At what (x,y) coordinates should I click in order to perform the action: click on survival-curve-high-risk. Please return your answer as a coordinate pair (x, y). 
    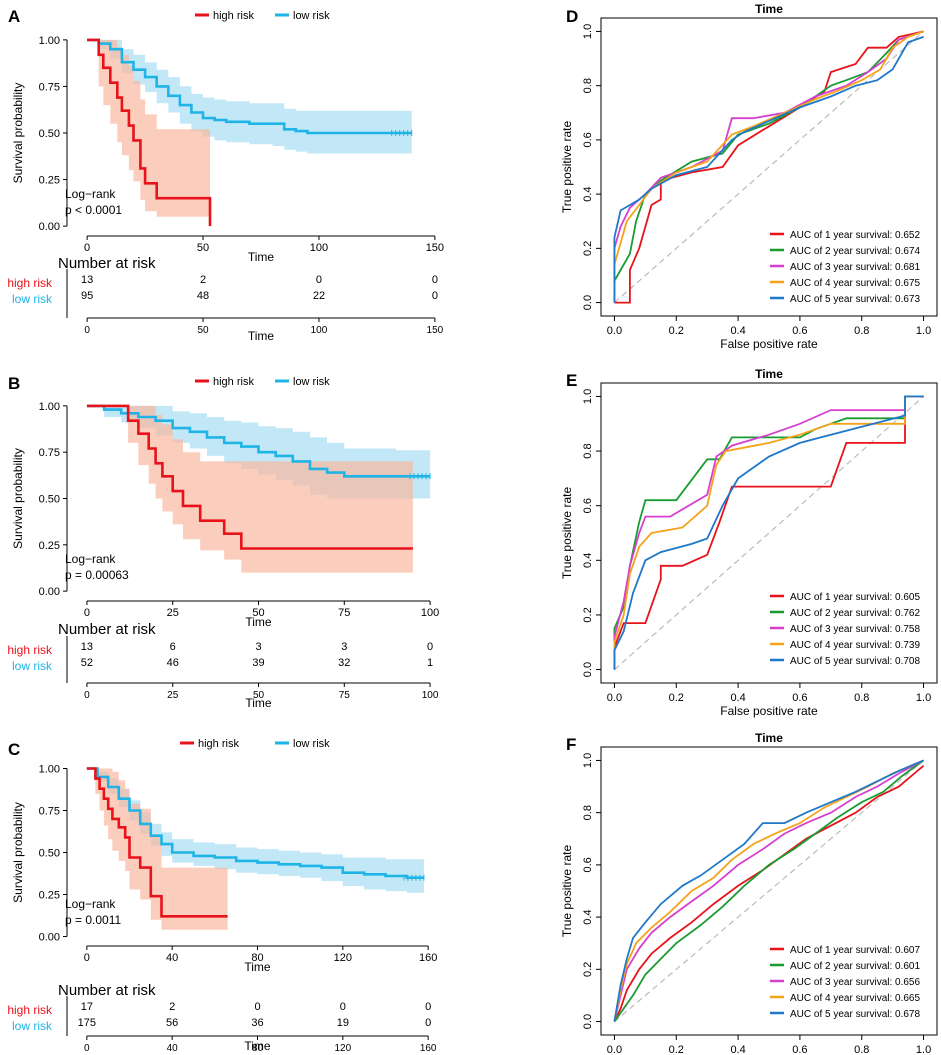
    Looking at the image, I should click on (157, 842).